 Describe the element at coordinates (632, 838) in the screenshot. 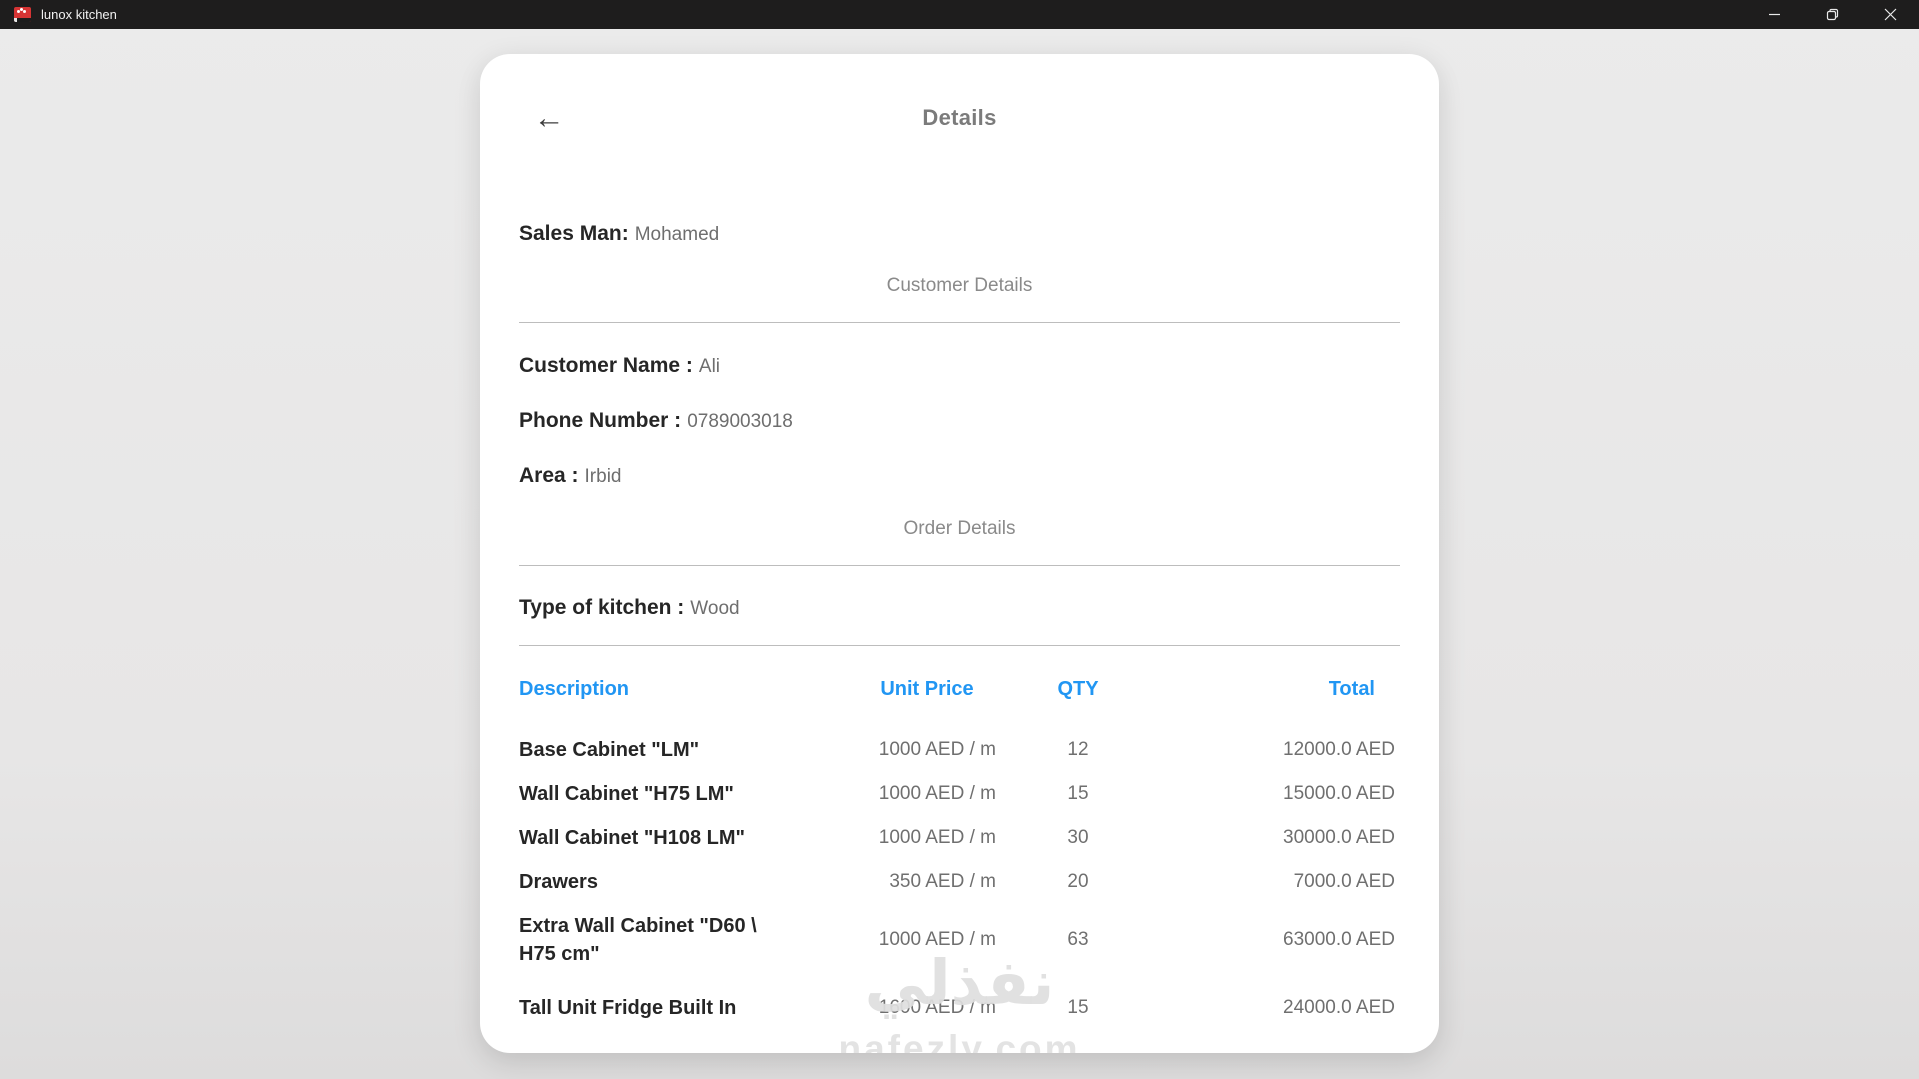

I see `cell-description: Wall Cabinet "H108 LM"` at that location.